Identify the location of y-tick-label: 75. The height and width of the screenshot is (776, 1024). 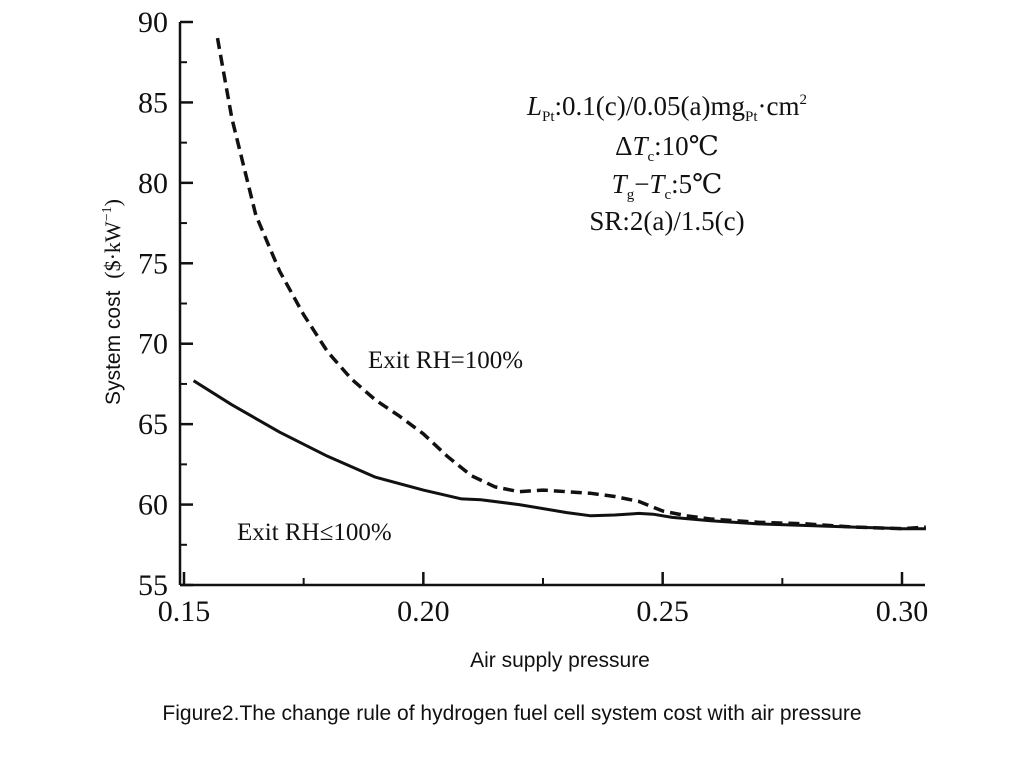
(153, 263).